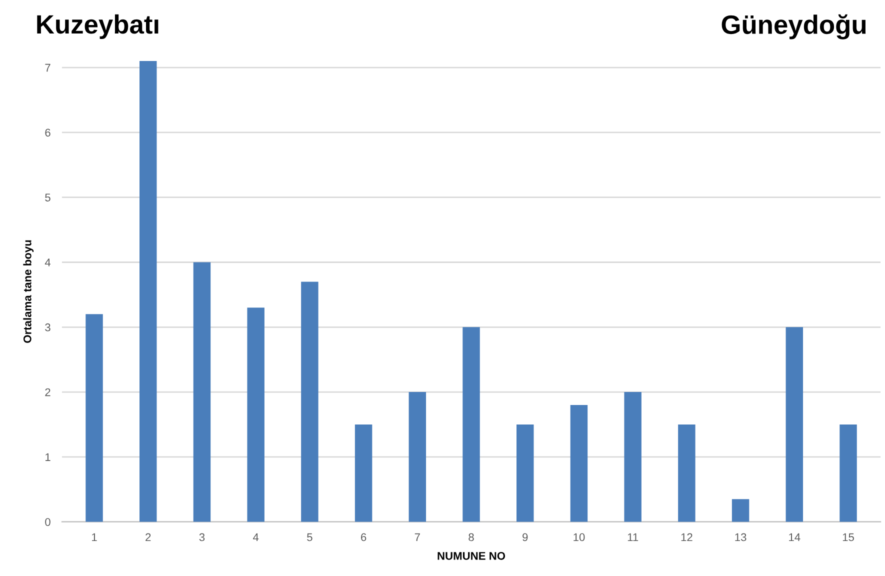 This screenshot has width=885, height=576. Describe the element at coordinates (256, 537) in the screenshot. I see `x-tick-label: 4` at that location.